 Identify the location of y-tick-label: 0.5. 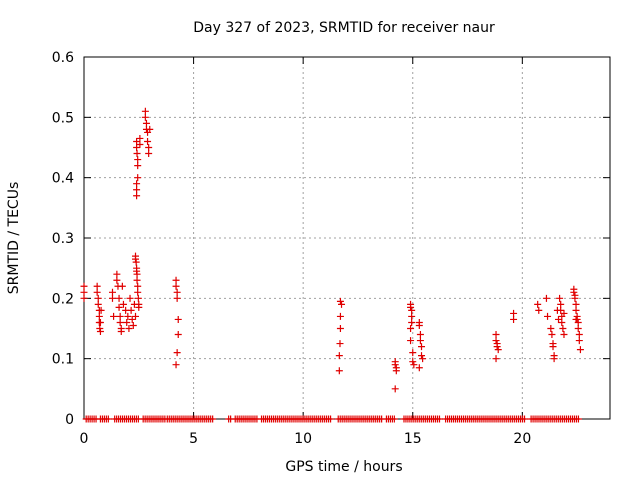
(63, 118).